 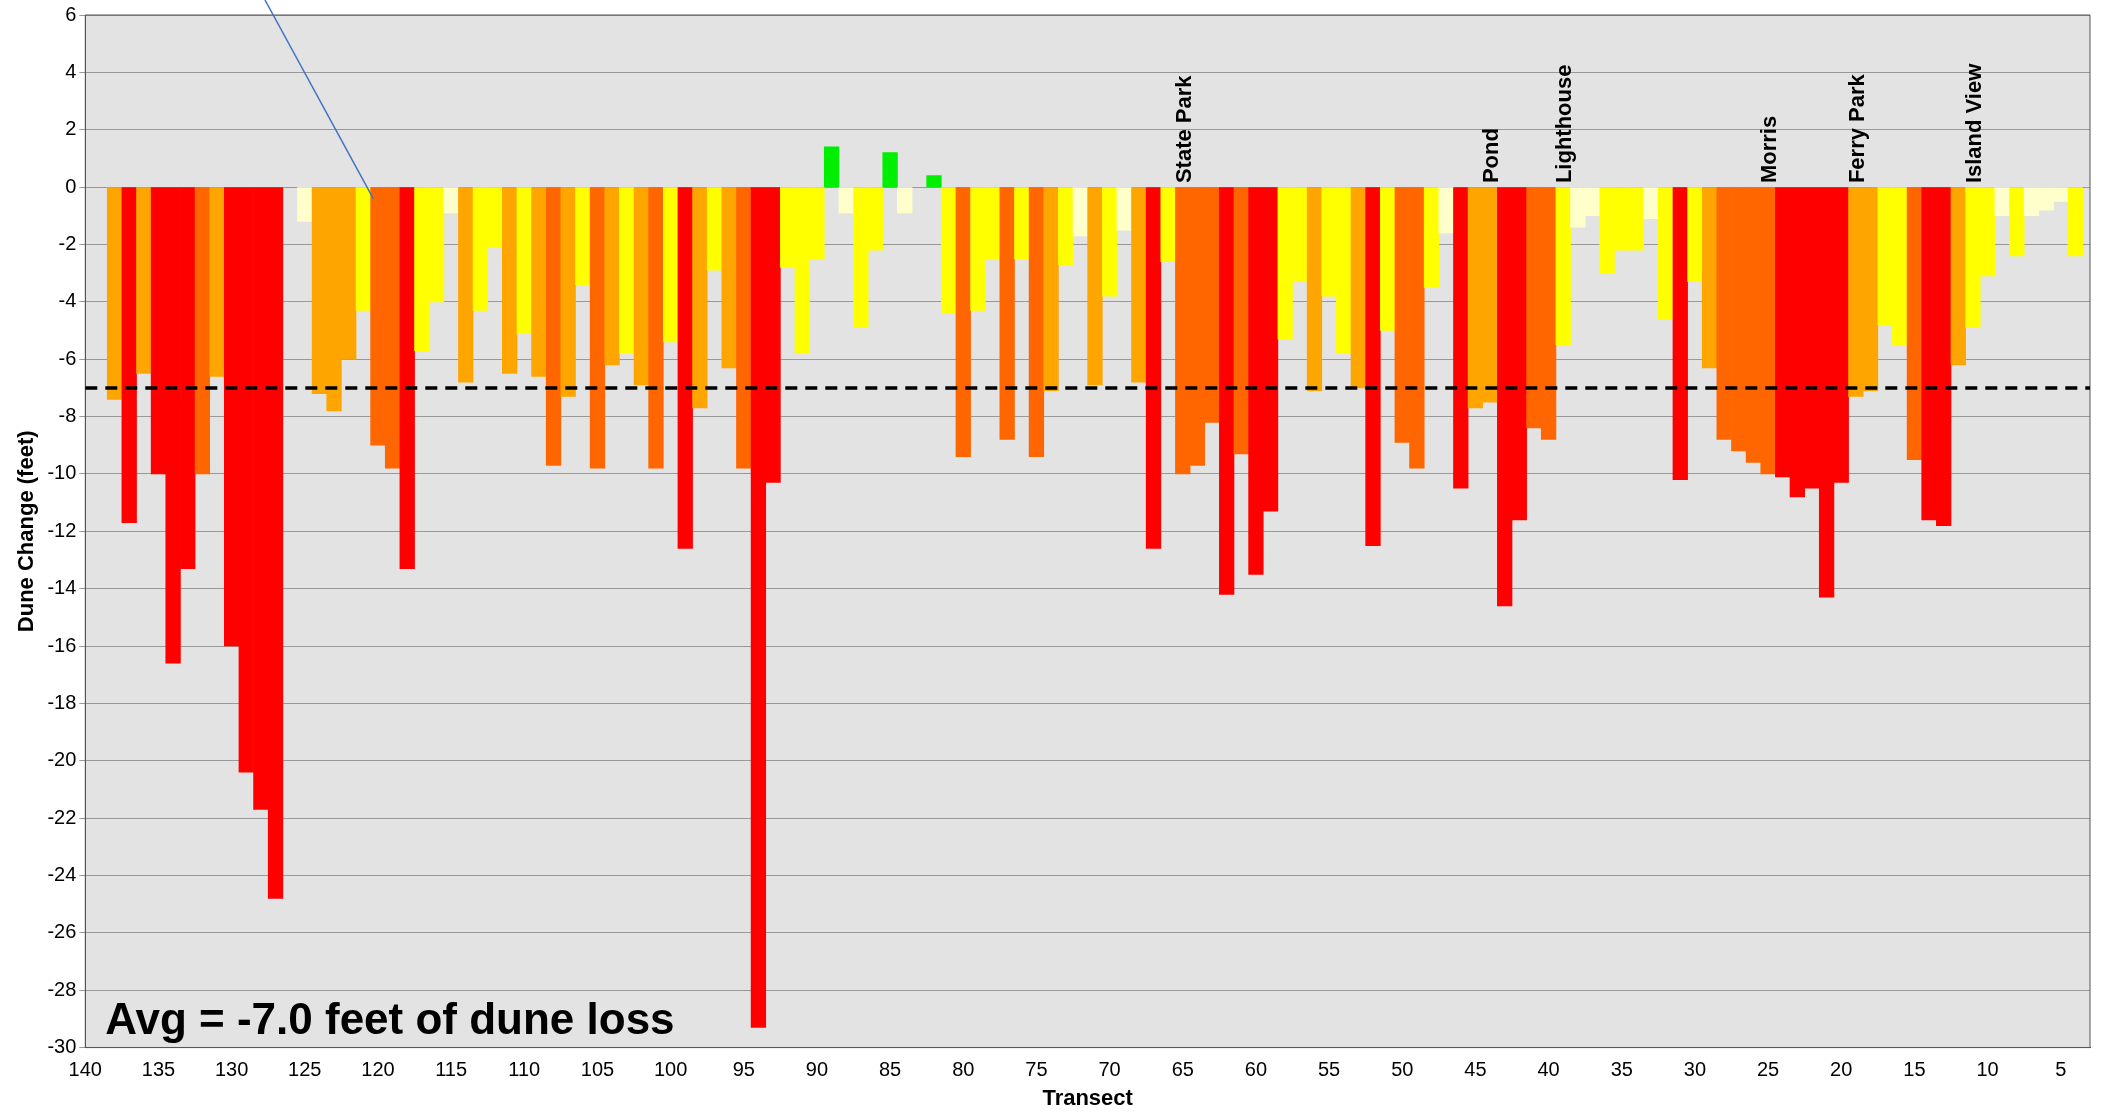 I want to click on y-axis-title: Dune Change (feet), so click(x=26, y=531).